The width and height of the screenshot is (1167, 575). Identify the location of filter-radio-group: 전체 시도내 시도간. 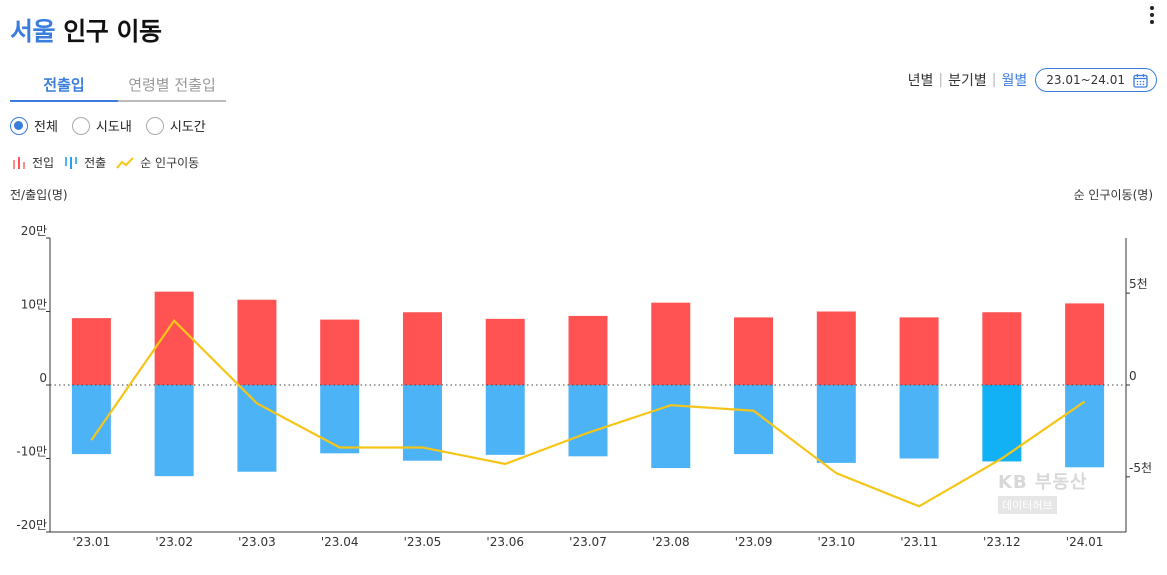
(115, 125).